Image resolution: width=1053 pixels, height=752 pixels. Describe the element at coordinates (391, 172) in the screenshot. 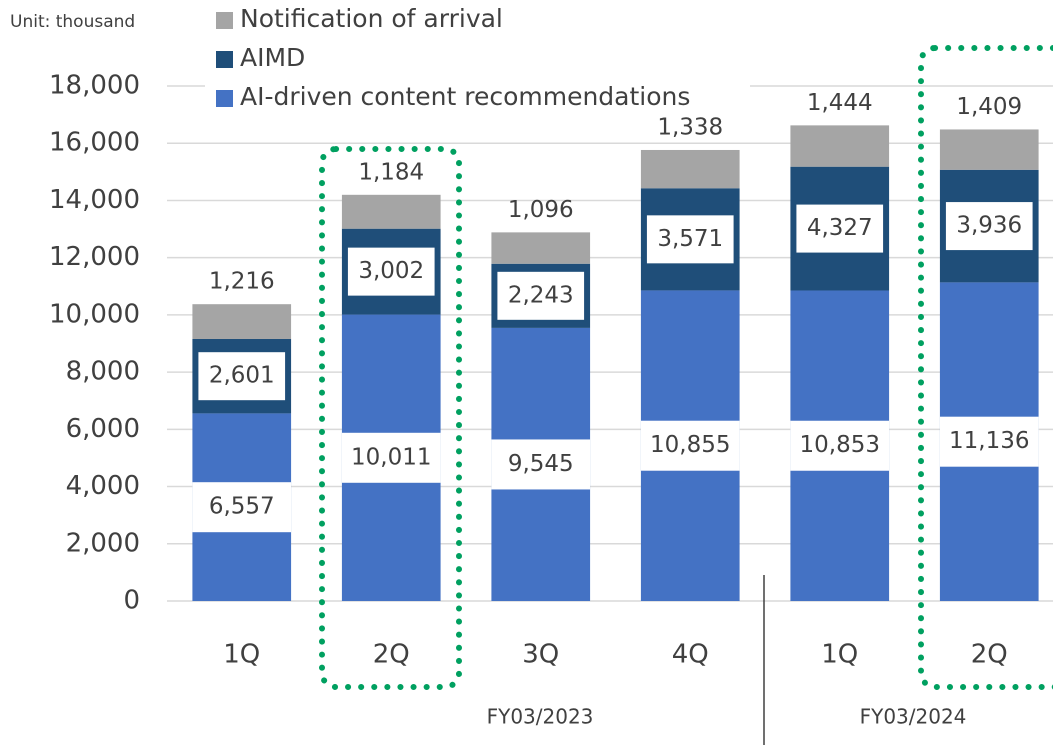

I see `data-label: 1,184` at that location.